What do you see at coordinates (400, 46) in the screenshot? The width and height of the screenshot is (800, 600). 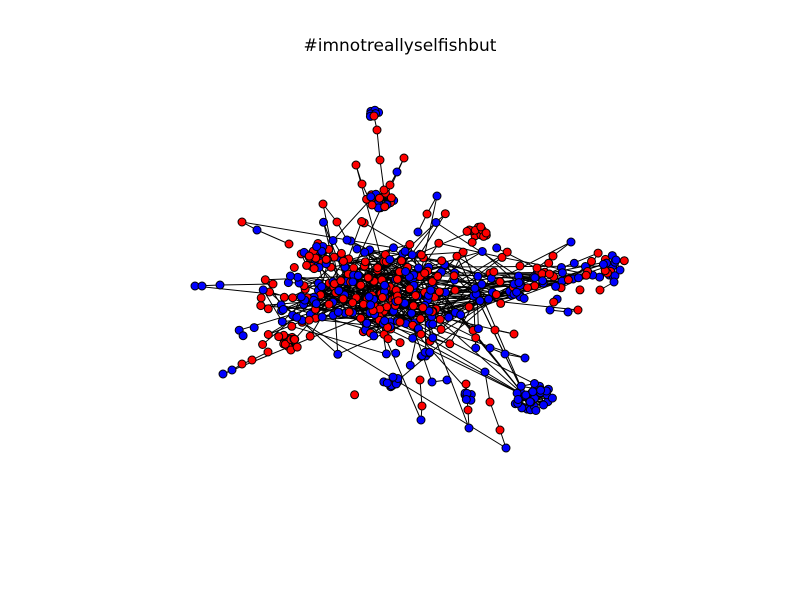 I see `figure-title: #imnotreallyselfishbut` at bounding box center [400, 46].